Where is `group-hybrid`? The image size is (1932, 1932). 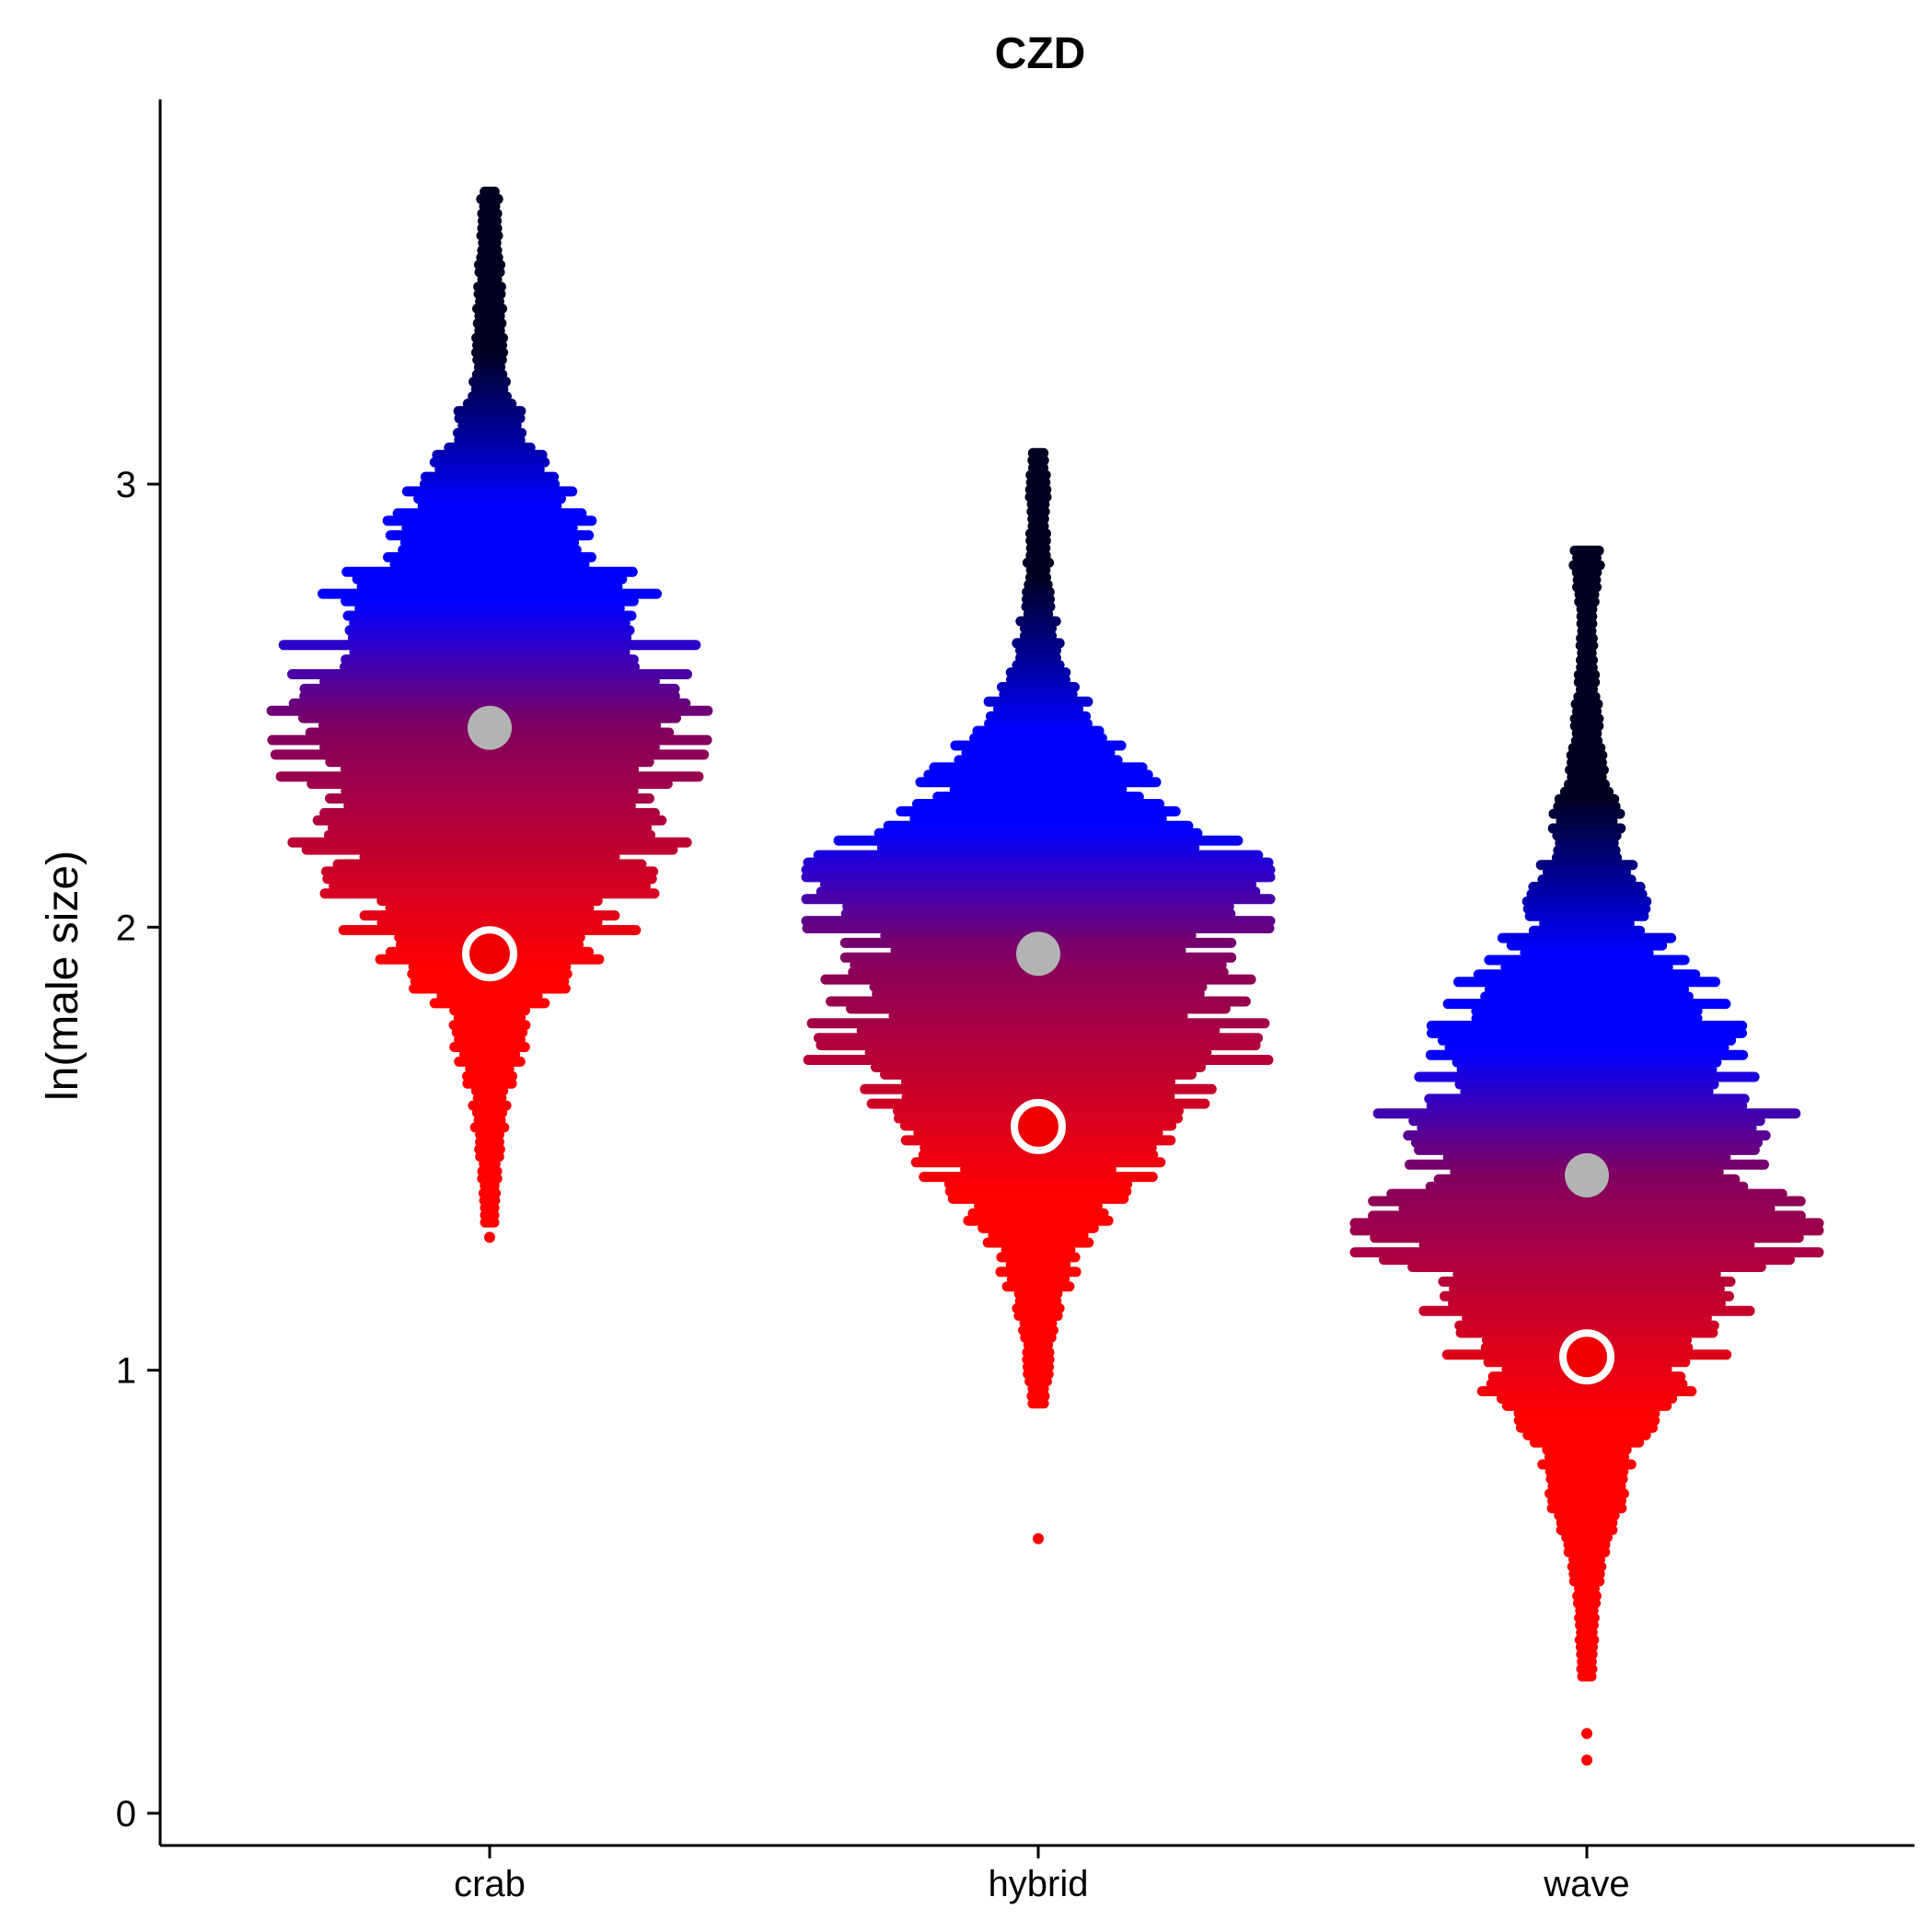 group-hybrid is located at coordinates (1038, 996).